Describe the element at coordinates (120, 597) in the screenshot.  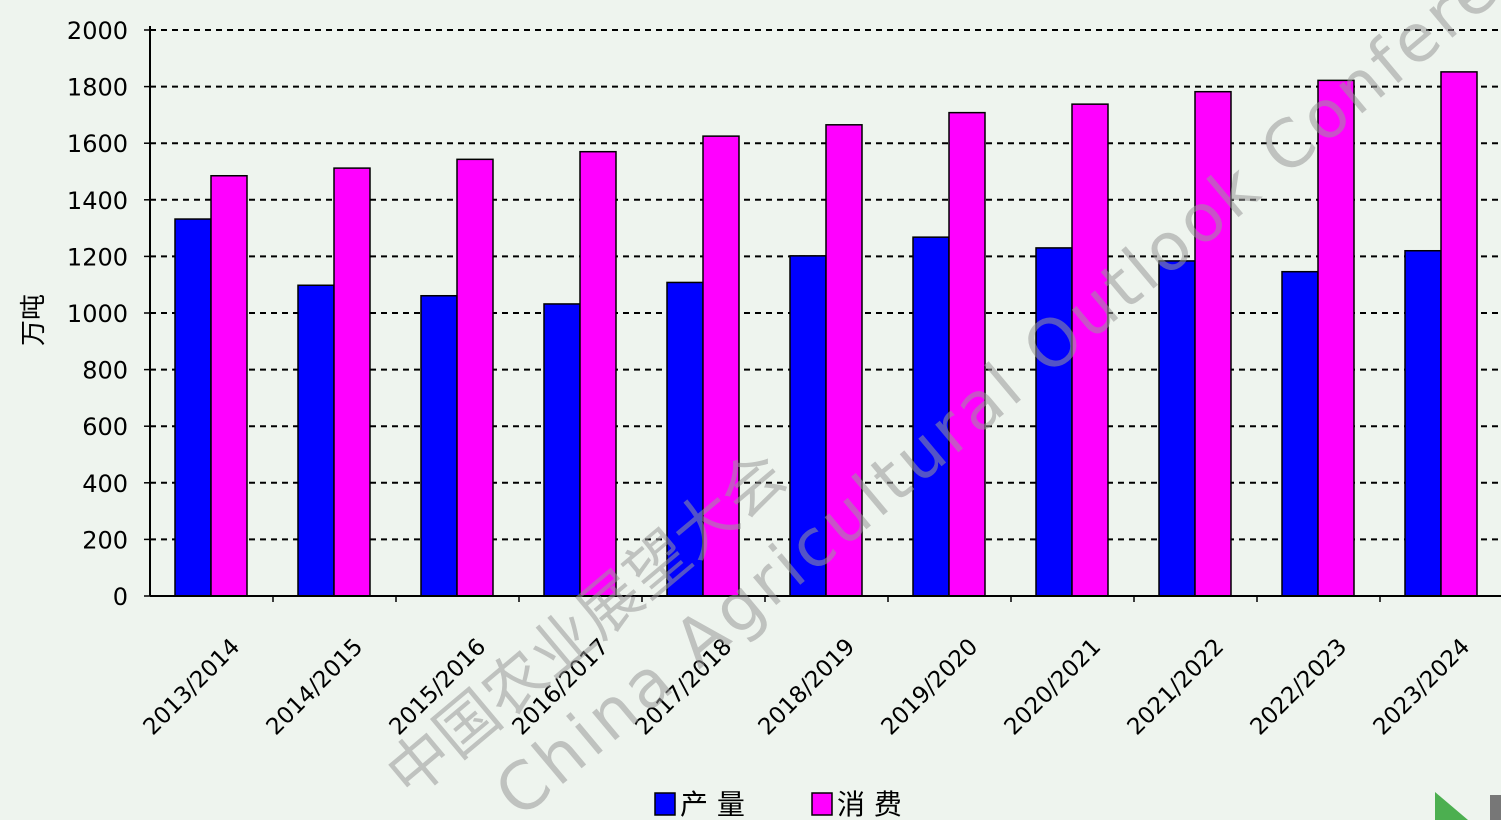
I see `y-tick-label: 0` at that location.